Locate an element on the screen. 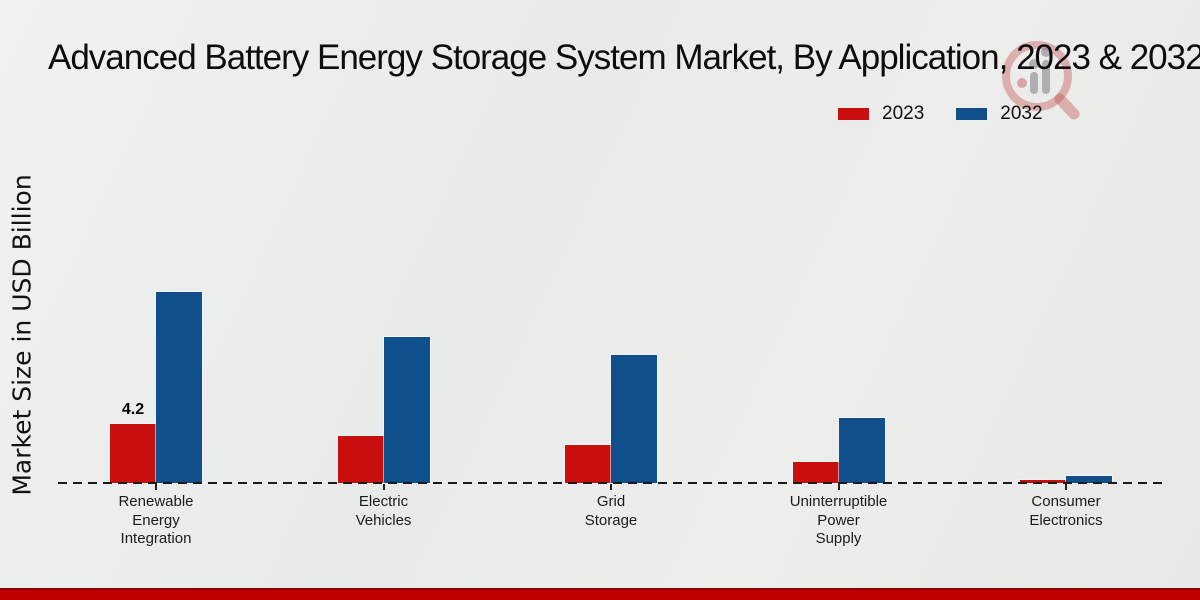 The height and width of the screenshot is (600, 1200). magnifier-ring is located at coordinates (1037, 76).